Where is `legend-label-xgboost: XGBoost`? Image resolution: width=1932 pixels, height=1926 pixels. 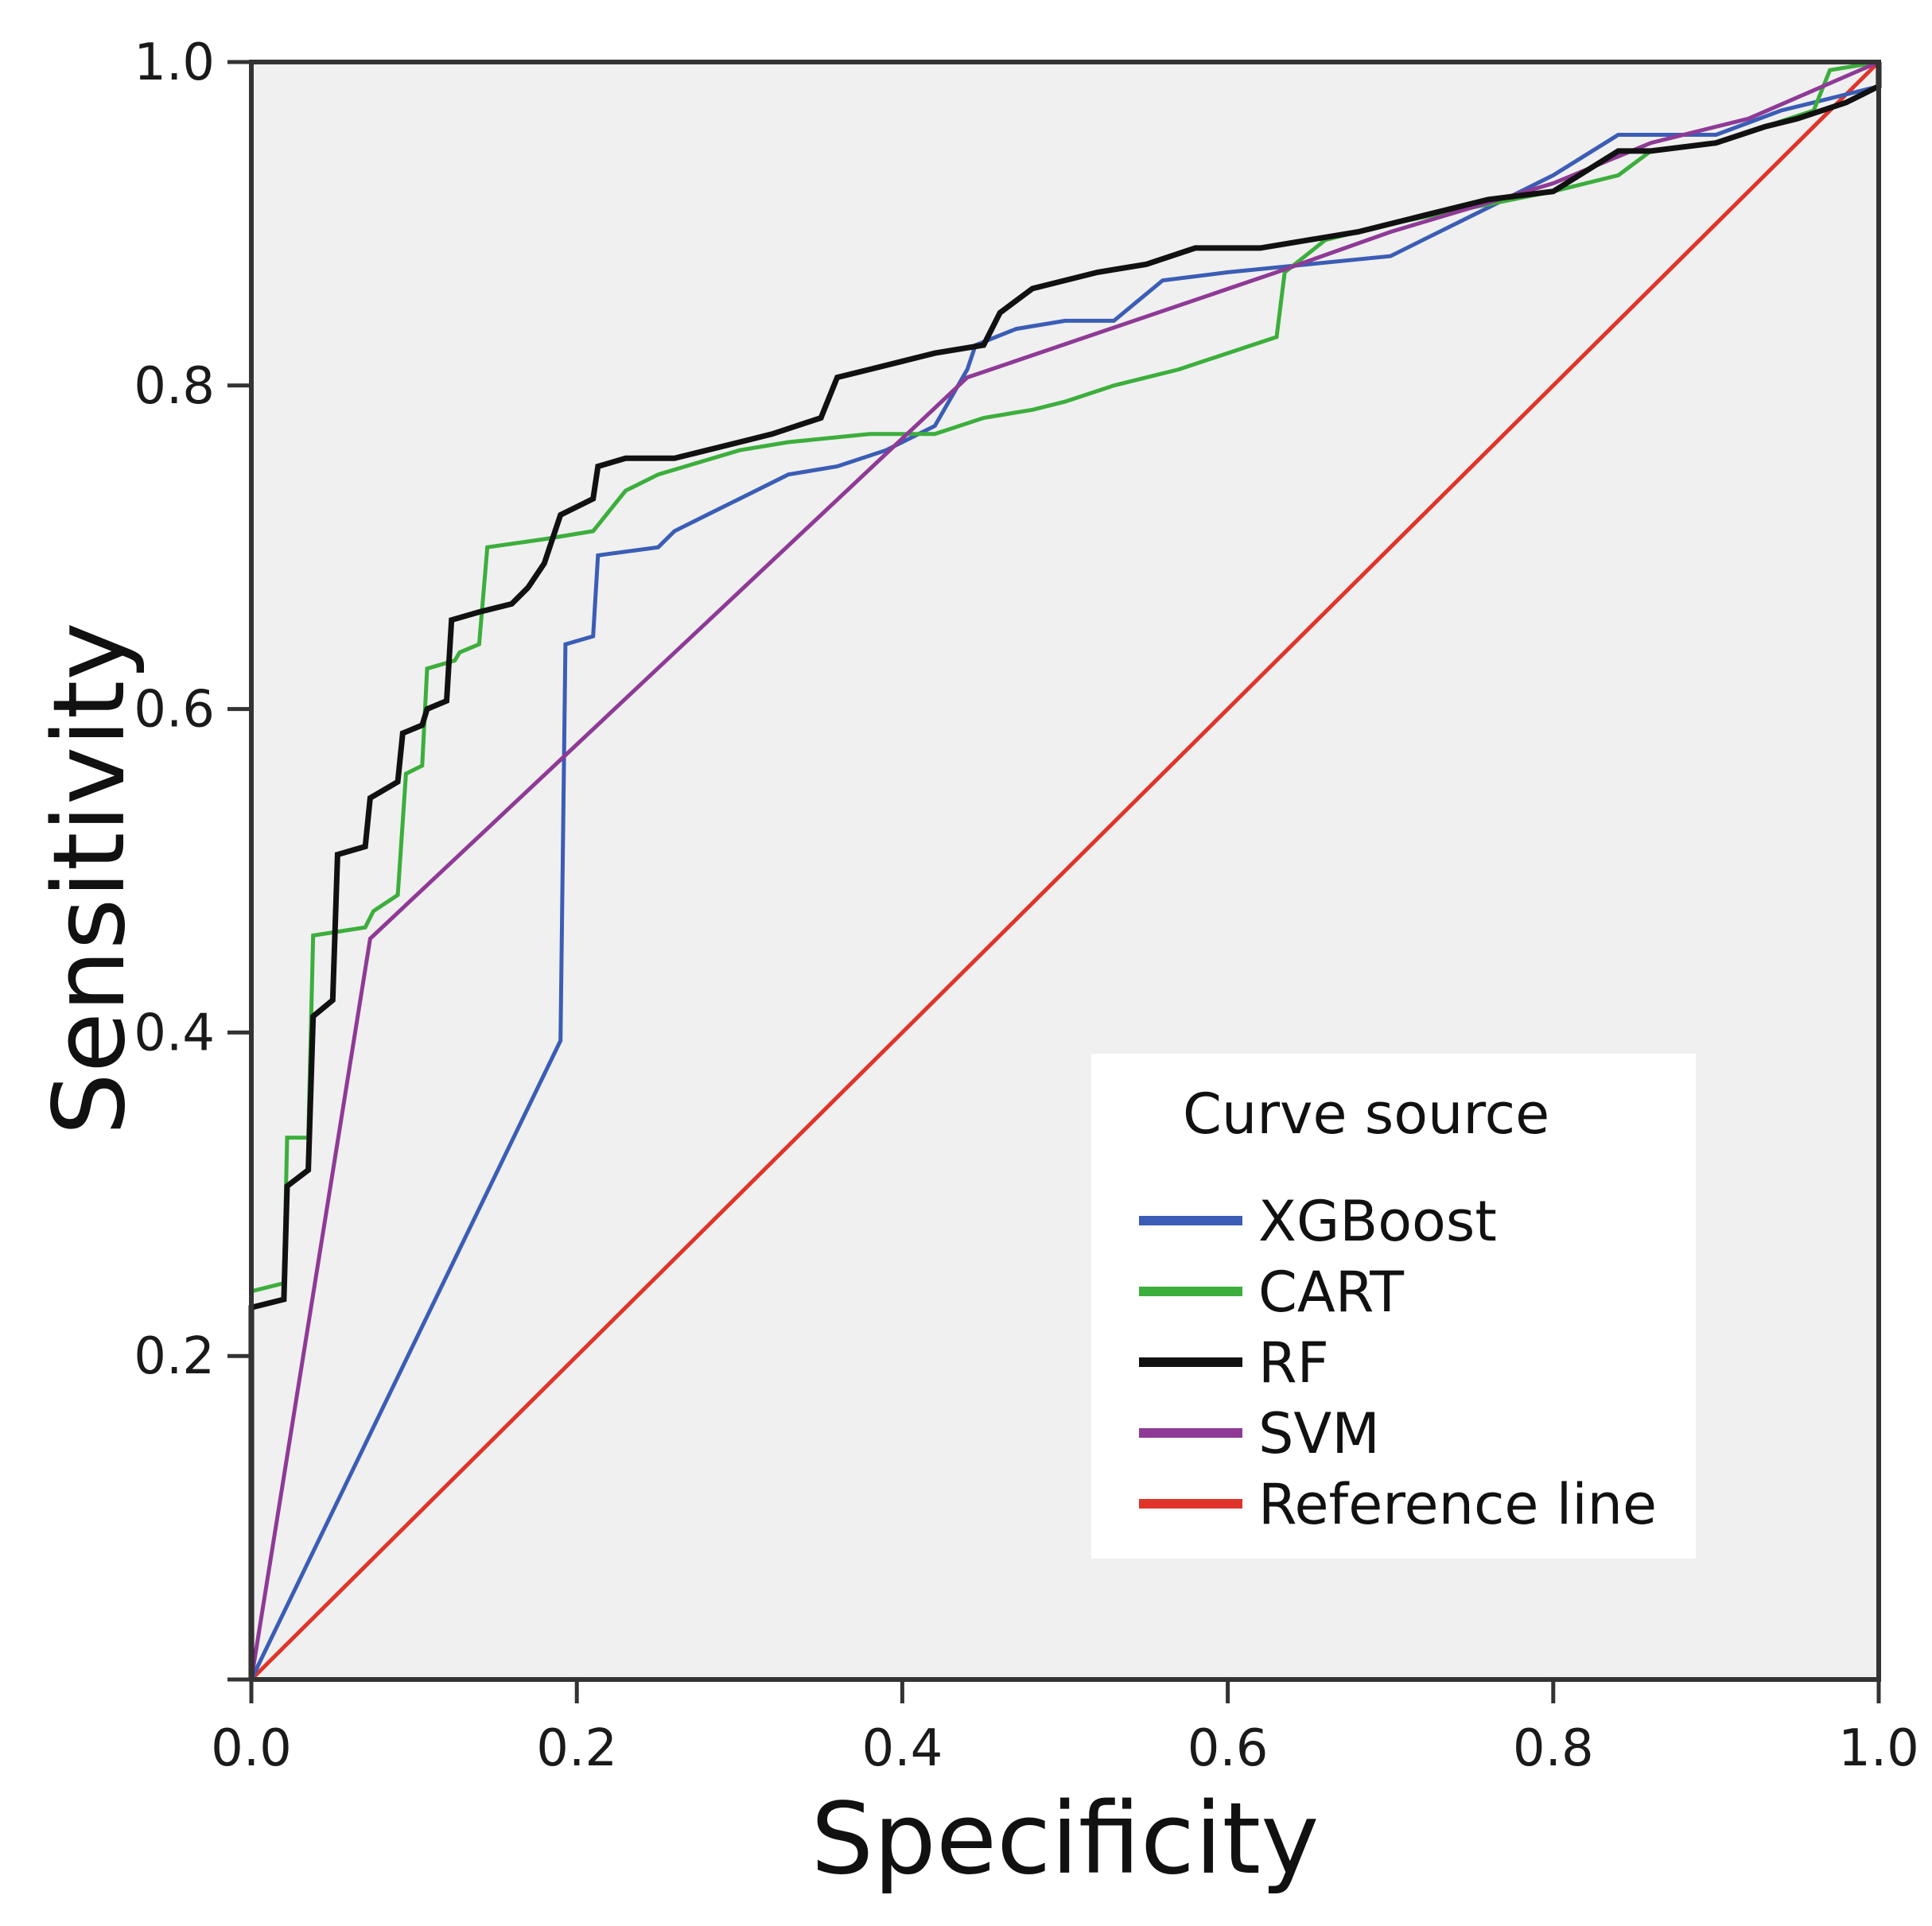
legend-label-xgboost: XGBoost is located at coordinates (1377, 1221).